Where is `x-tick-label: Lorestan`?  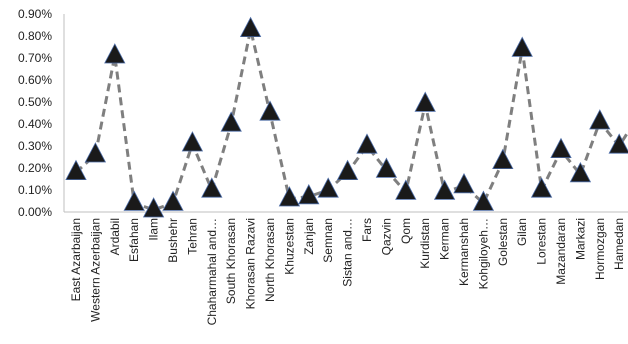
x-tick-label: Lorestan is located at coordinates (542, 241).